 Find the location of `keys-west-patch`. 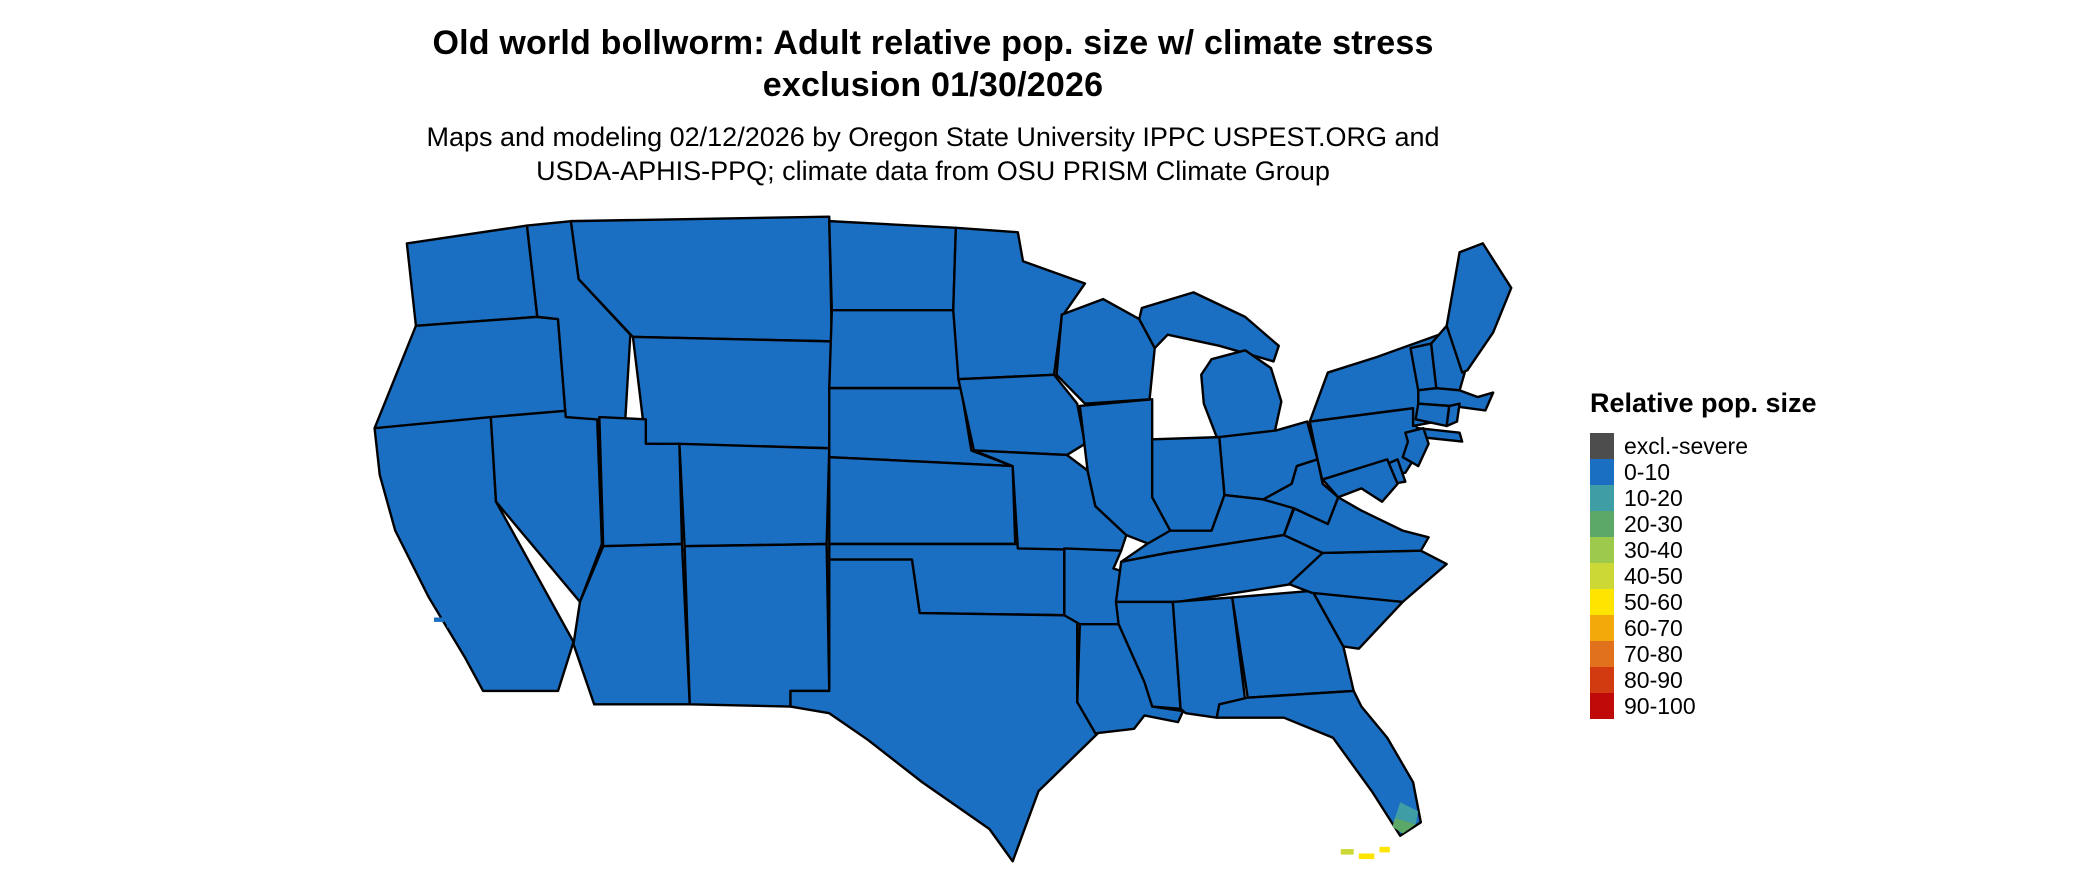

keys-west-patch is located at coordinates (1347, 852).